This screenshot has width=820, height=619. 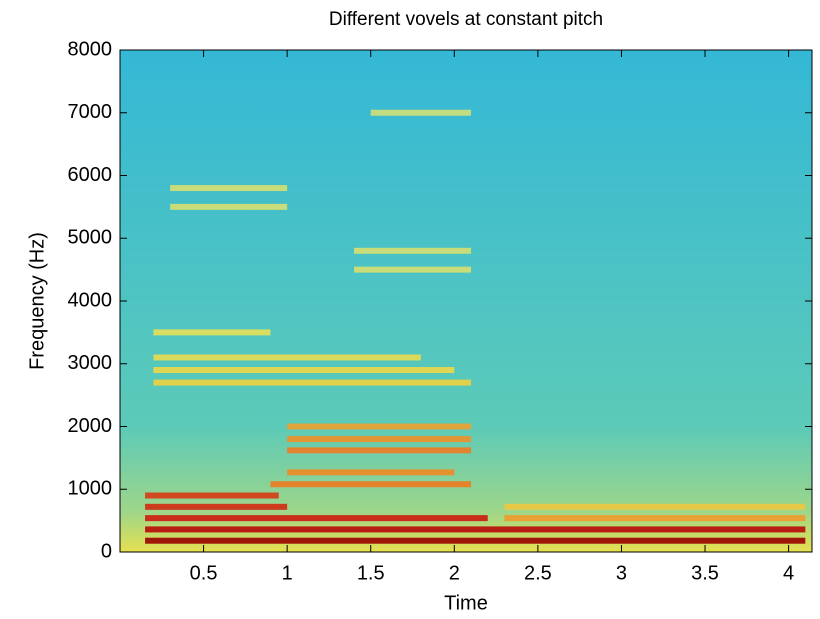 What do you see at coordinates (466, 603) in the screenshot?
I see `x-axis-label: Time` at bounding box center [466, 603].